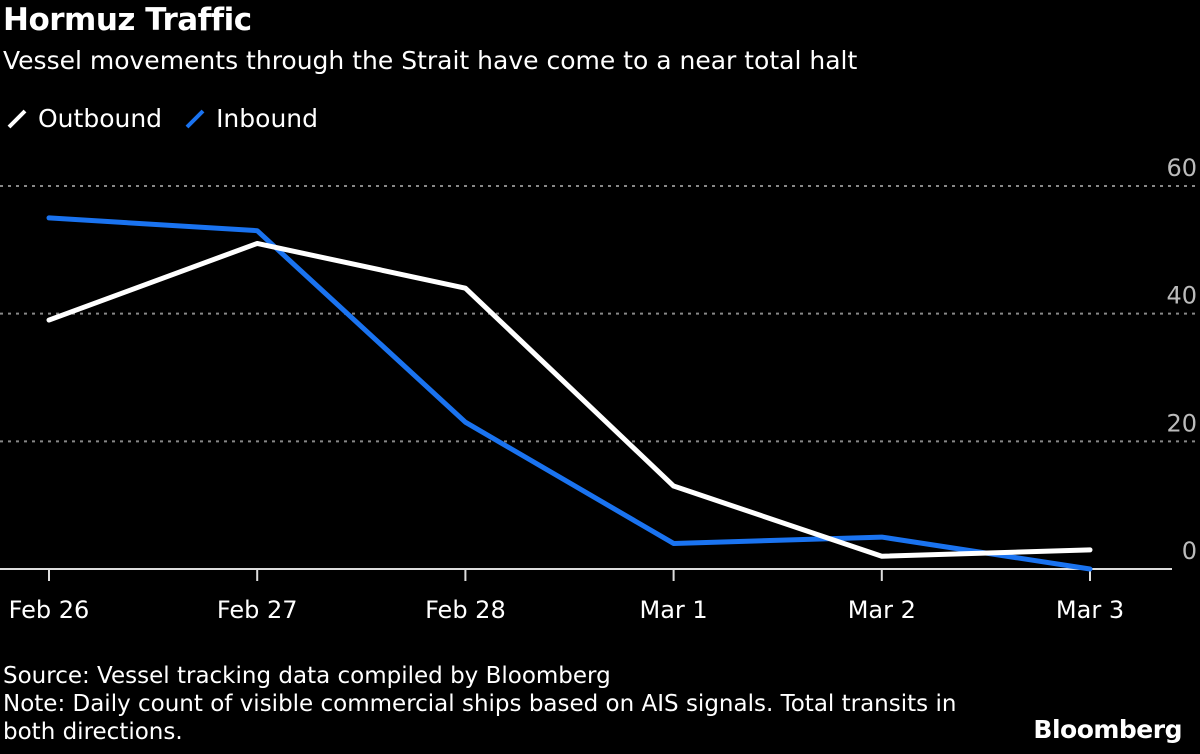 The height and width of the screenshot is (754, 1200). What do you see at coordinates (1107, 729) in the screenshot?
I see `bloomberg-logo: Bloomberg` at bounding box center [1107, 729].